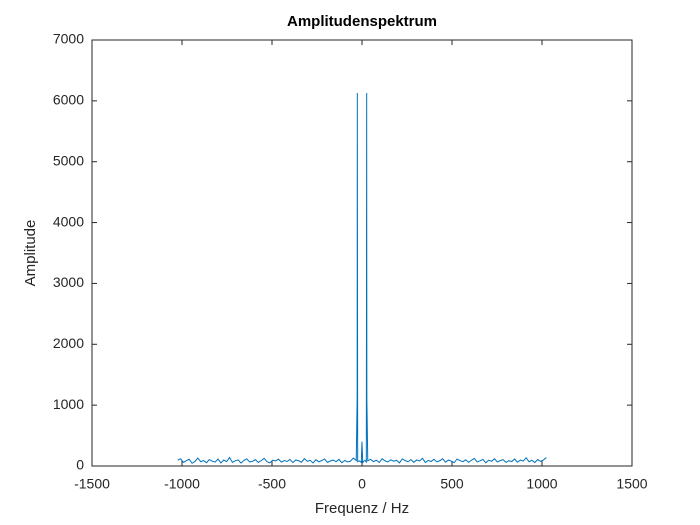  What do you see at coordinates (80, 465) in the screenshot?
I see `y-tick-label: 0` at bounding box center [80, 465].